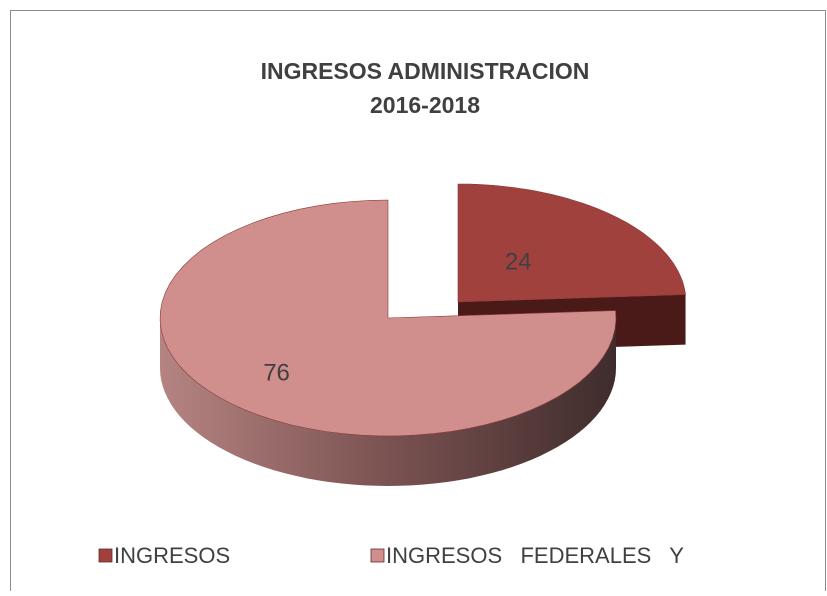 The image size is (827, 596). What do you see at coordinates (425, 105) in the screenshot?
I see `chart-title: 2016-2018` at bounding box center [425, 105].